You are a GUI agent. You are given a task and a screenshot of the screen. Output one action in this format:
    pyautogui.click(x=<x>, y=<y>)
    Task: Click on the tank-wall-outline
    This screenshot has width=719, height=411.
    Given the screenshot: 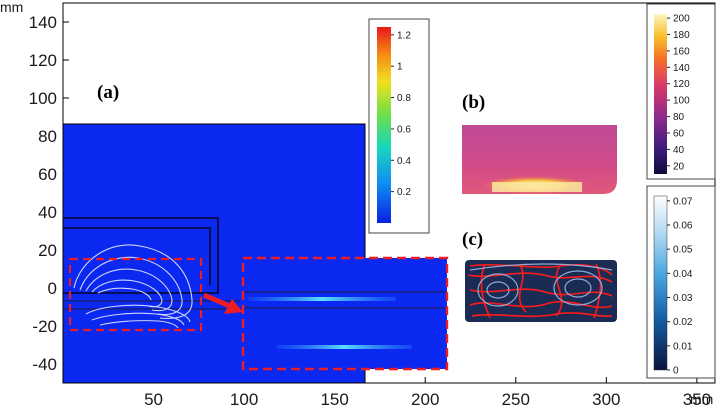 What is the action you would take?
    pyautogui.click(x=141, y=255)
    